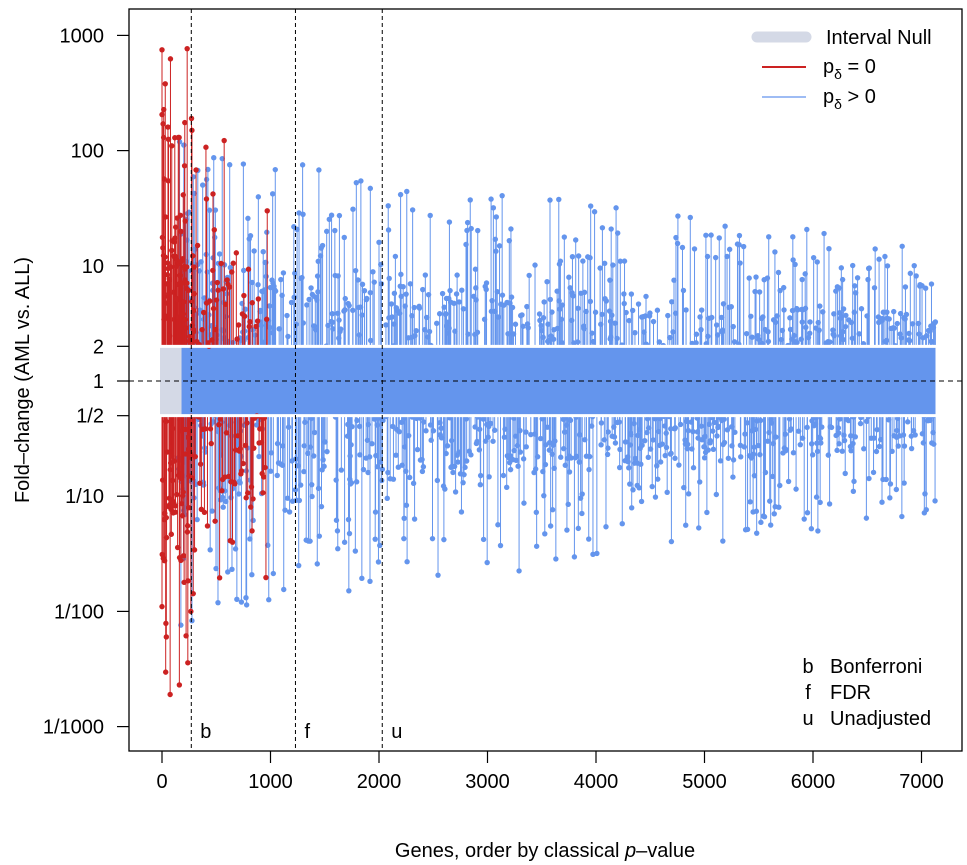 This screenshot has height=865, width=967. Describe the element at coordinates (84, 497) in the screenshot. I see `y-tick-label-6: 1/10` at that location.